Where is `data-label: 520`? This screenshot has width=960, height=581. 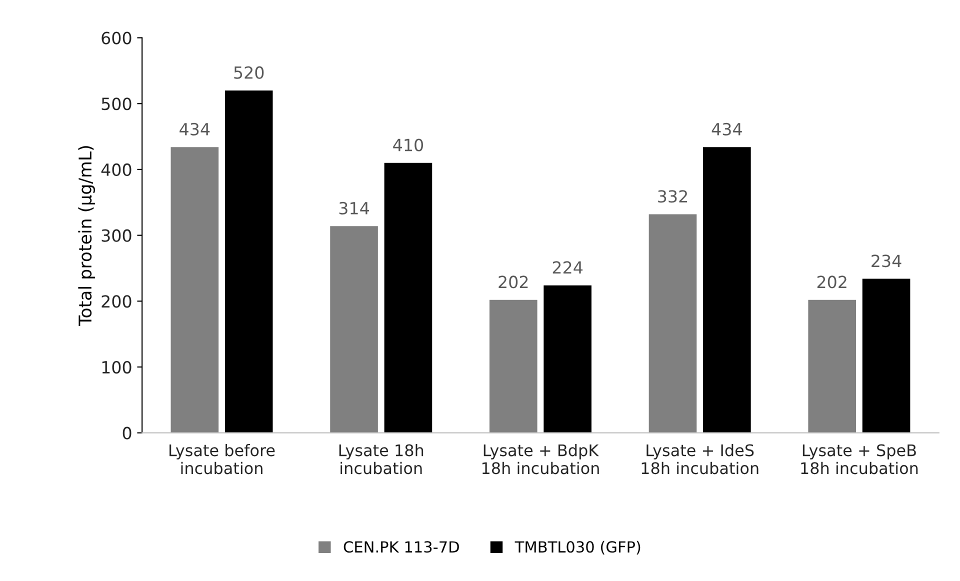 data-label: 520 is located at coordinates (249, 72).